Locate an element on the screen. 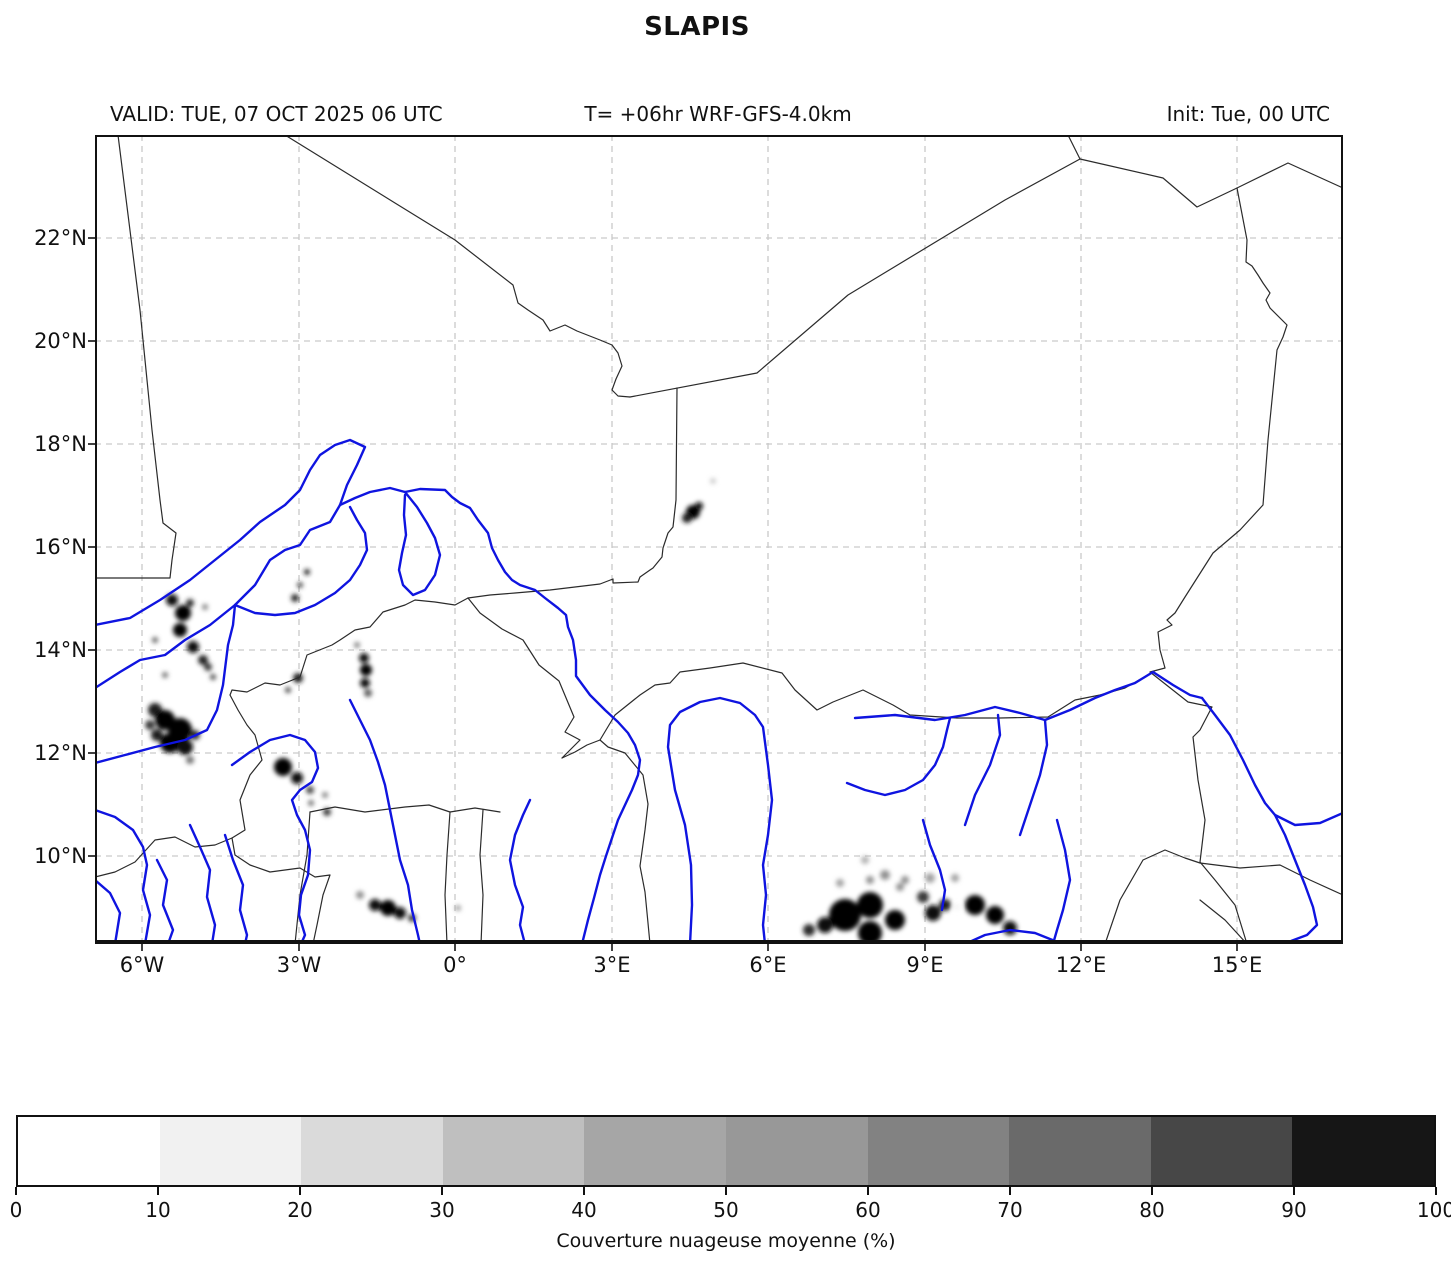 Image resolution: width=1451 pixels, height=1264 pixels. colorbar-tick-label: 80 is located at coordinates (1152, 1210).